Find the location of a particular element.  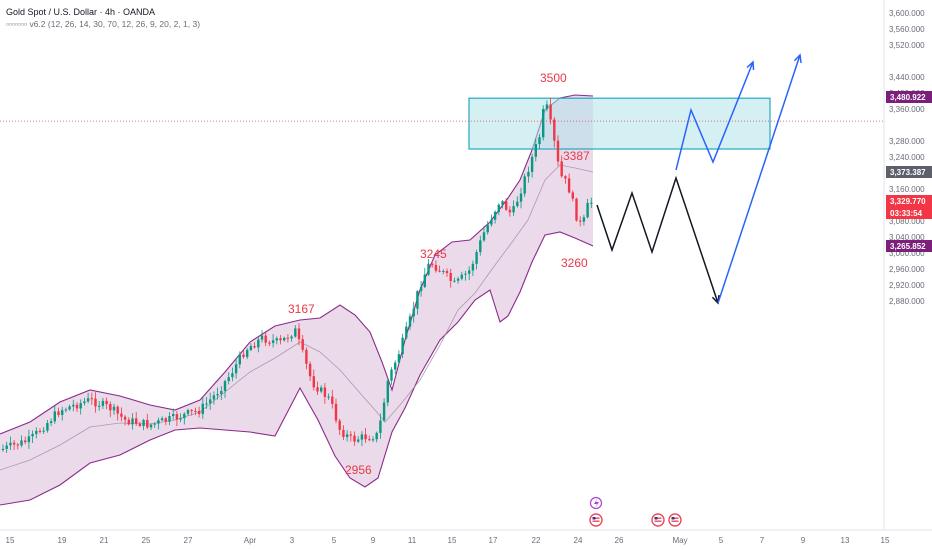

annotation-label: 3167 is located at coordinates (301, 309).